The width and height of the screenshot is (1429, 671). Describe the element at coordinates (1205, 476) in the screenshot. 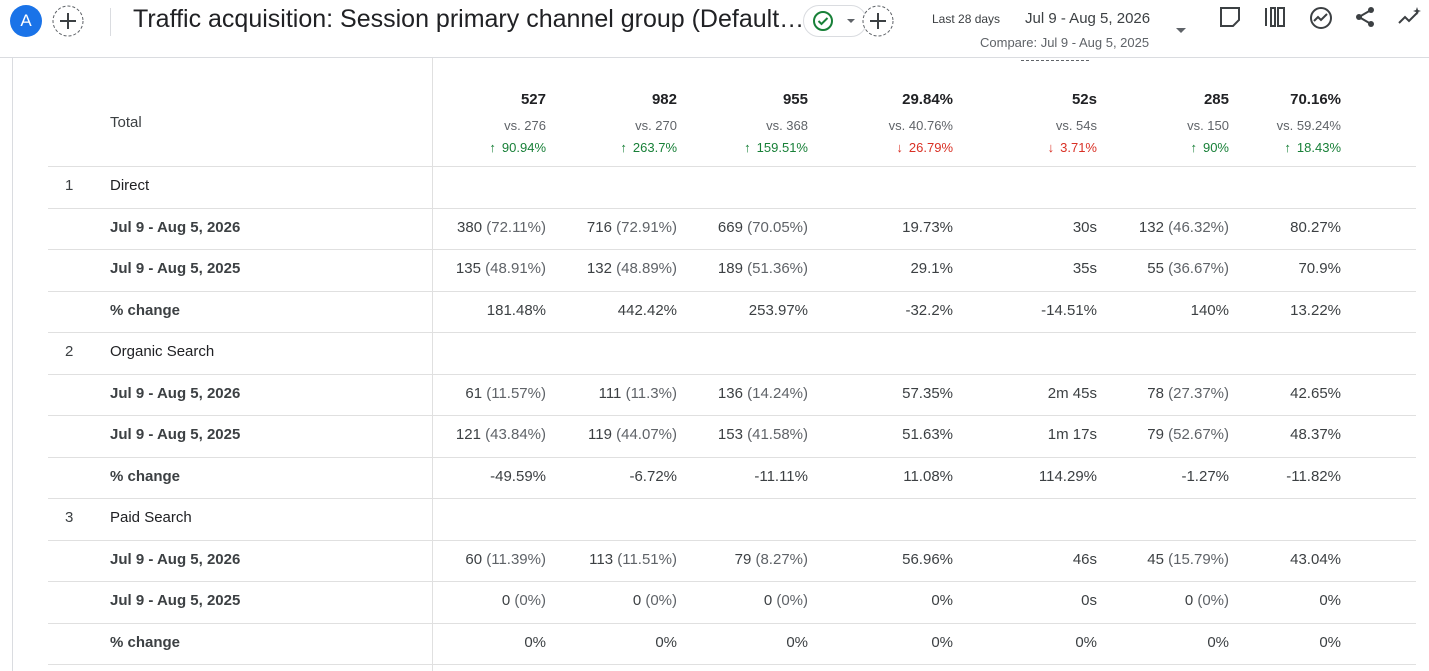

I see `table-cell: -1.27%` at that location.